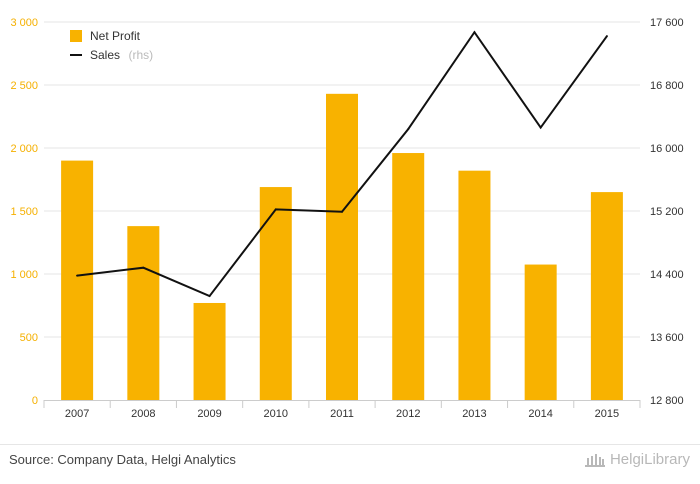  What do you see at coordinates (667, 86) in the screenshot?
I see `right-tick-label: 16 800` at bounding box center [667, 86].